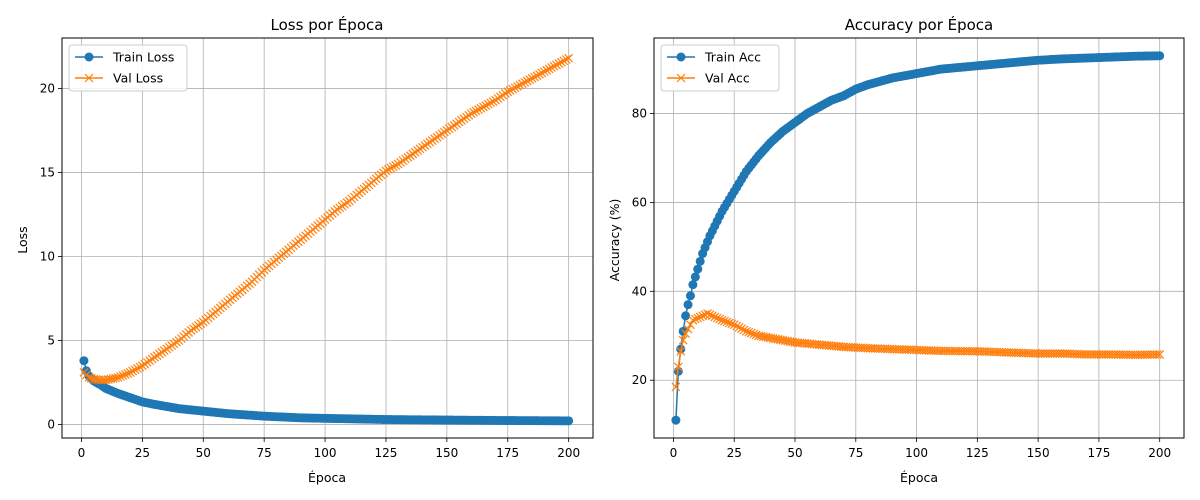 This screenshot has width=1200, height=500. I want to click on accuracy-x-tick-label: 200, so click(1159, 453).